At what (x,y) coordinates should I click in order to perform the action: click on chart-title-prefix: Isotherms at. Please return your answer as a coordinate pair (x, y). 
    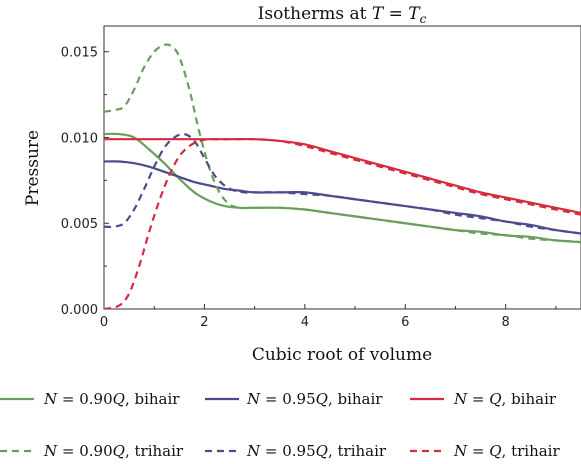
    Looking at the image, I should click on (315, 14).